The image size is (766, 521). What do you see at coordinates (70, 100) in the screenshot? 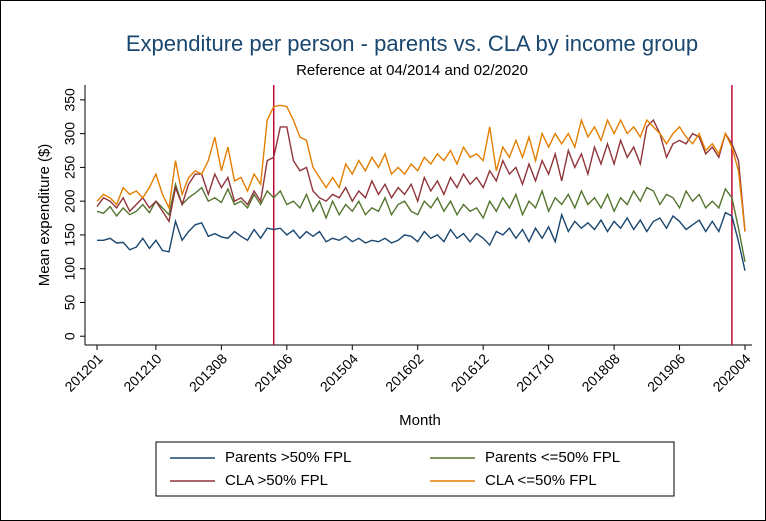
I see `y-tick-label: 350` at bounding box center [70, 100].